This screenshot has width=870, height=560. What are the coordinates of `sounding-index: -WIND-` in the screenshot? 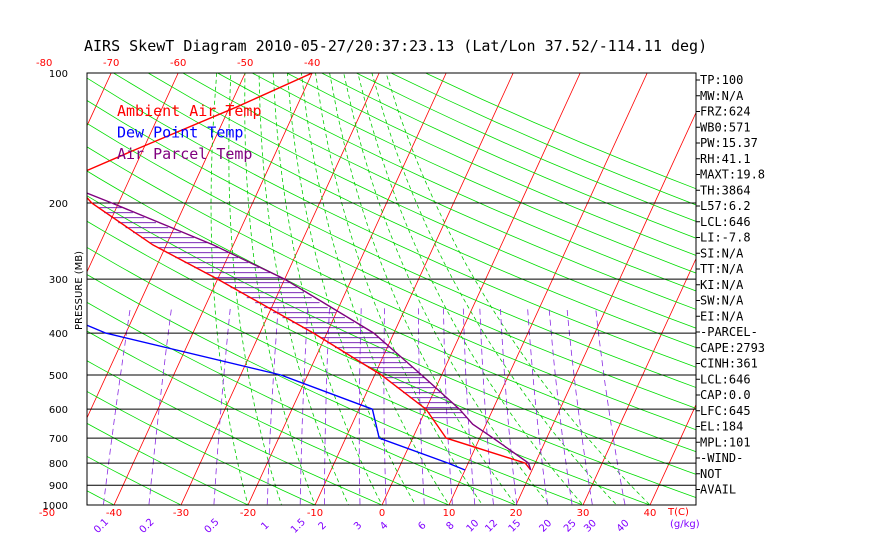 It's located at (721, 458).